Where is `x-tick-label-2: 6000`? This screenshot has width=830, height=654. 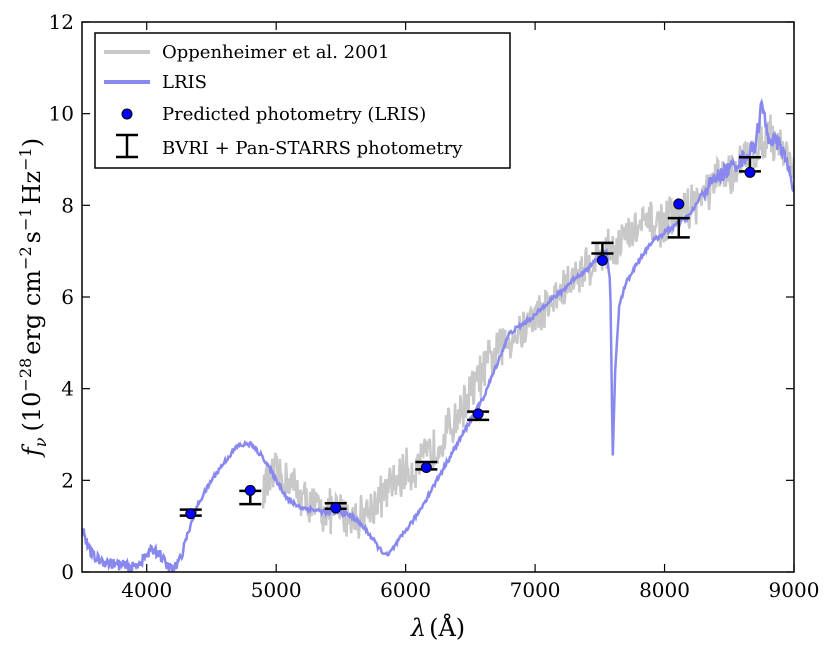
x-tick-label-2: 6000 is located at coordinates (405, 590).